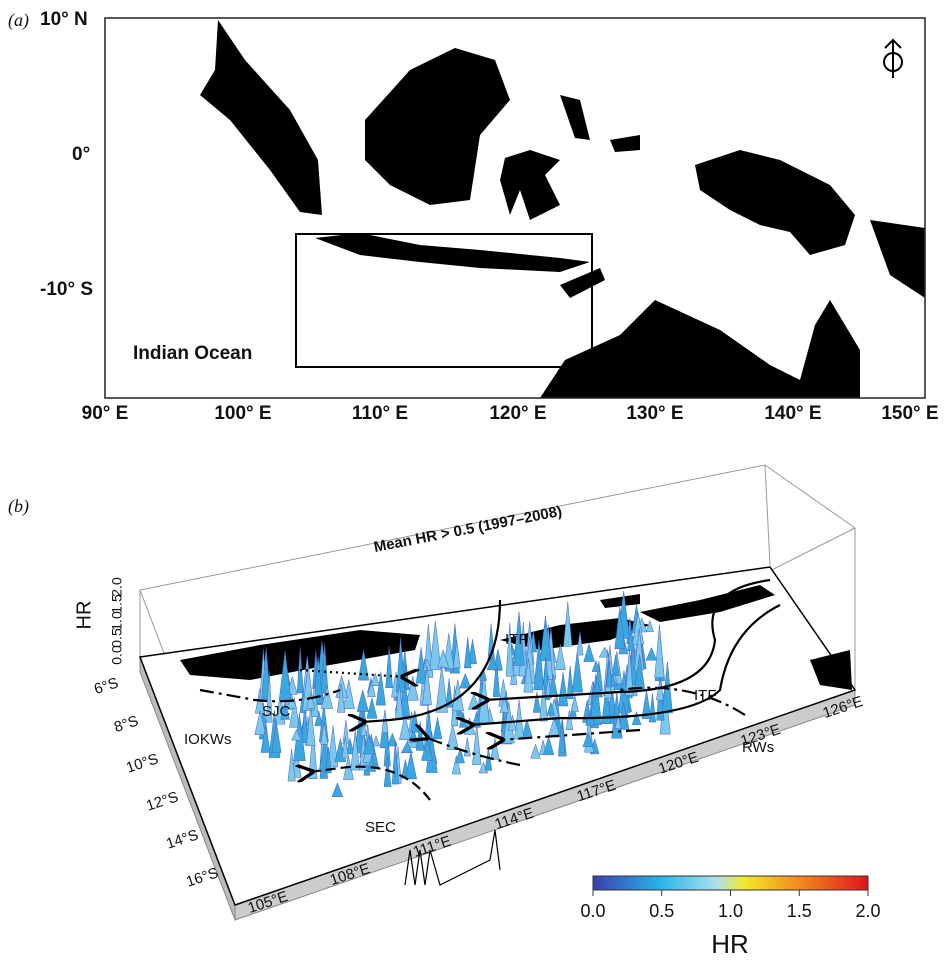 The image size is (951, 970). What do you see at coordinates (893, 58) in the screenshot?
I see `north-arrow` at bounding box center [893, 58].